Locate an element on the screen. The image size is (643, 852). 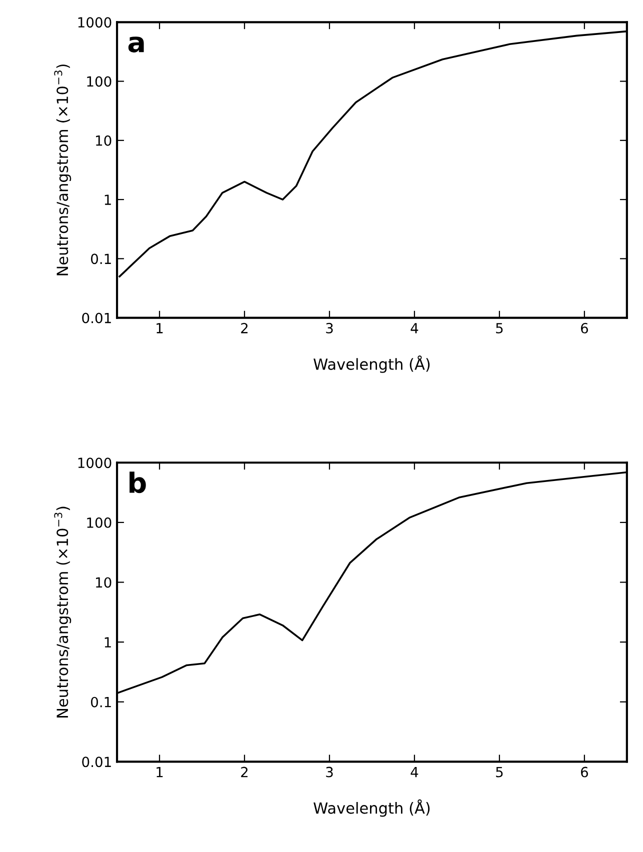
annotation: a is located at coordinates (136, 44).